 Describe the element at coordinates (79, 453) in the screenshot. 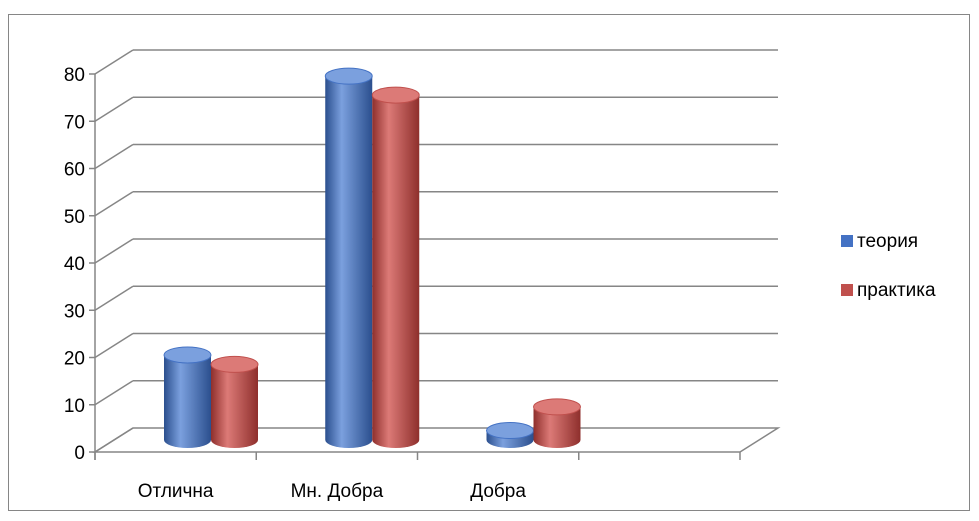

I see `y-tick-label: 0` at that location.